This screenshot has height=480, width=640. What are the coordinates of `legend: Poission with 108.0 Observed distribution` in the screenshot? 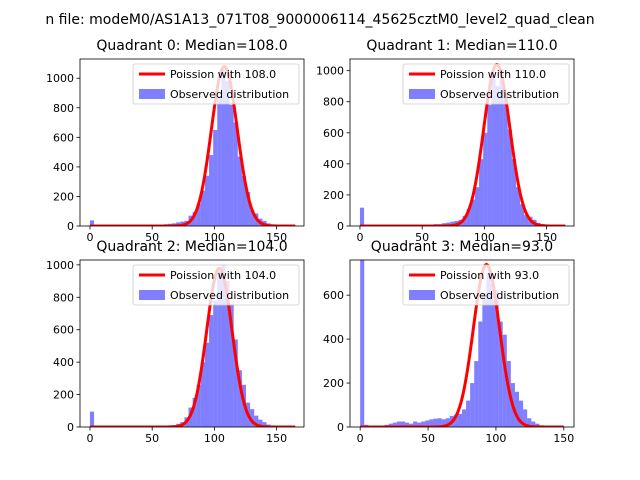 It's located at (216, 84).